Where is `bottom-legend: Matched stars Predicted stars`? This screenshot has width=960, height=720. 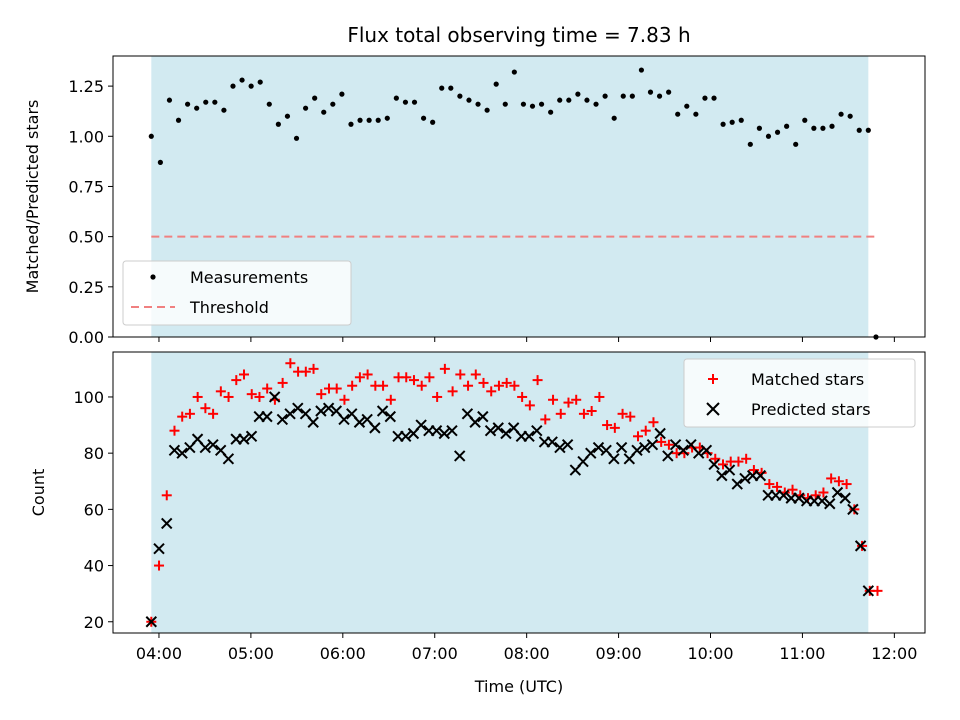
bottom-legend: Matched stars Predicted stars is located at coordinates (799, 393).